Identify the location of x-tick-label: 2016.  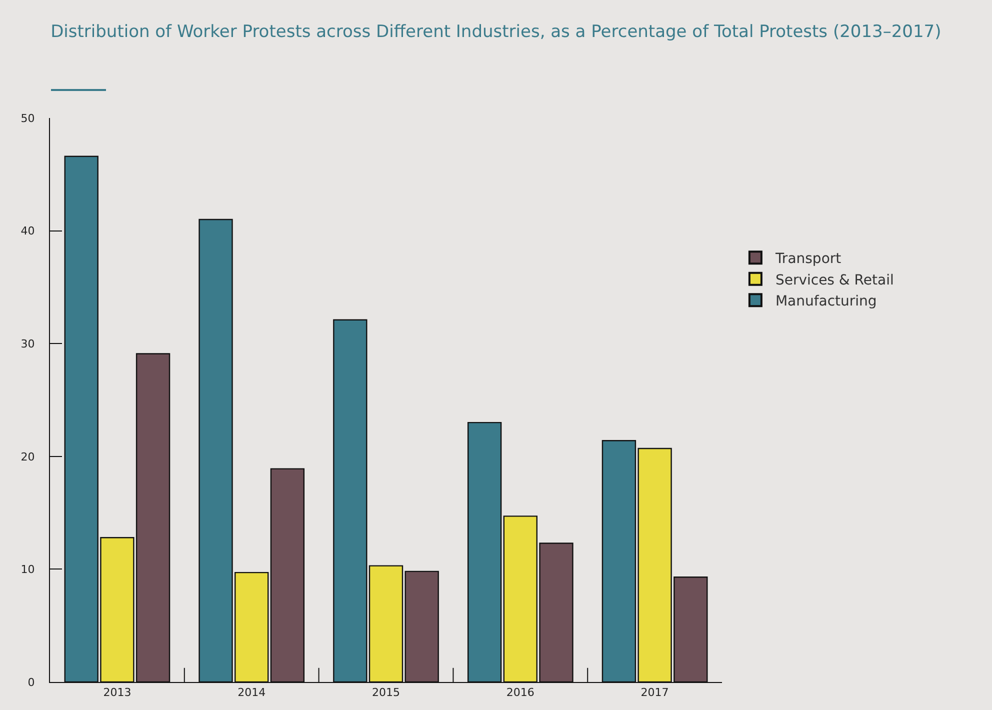
(520, 693).